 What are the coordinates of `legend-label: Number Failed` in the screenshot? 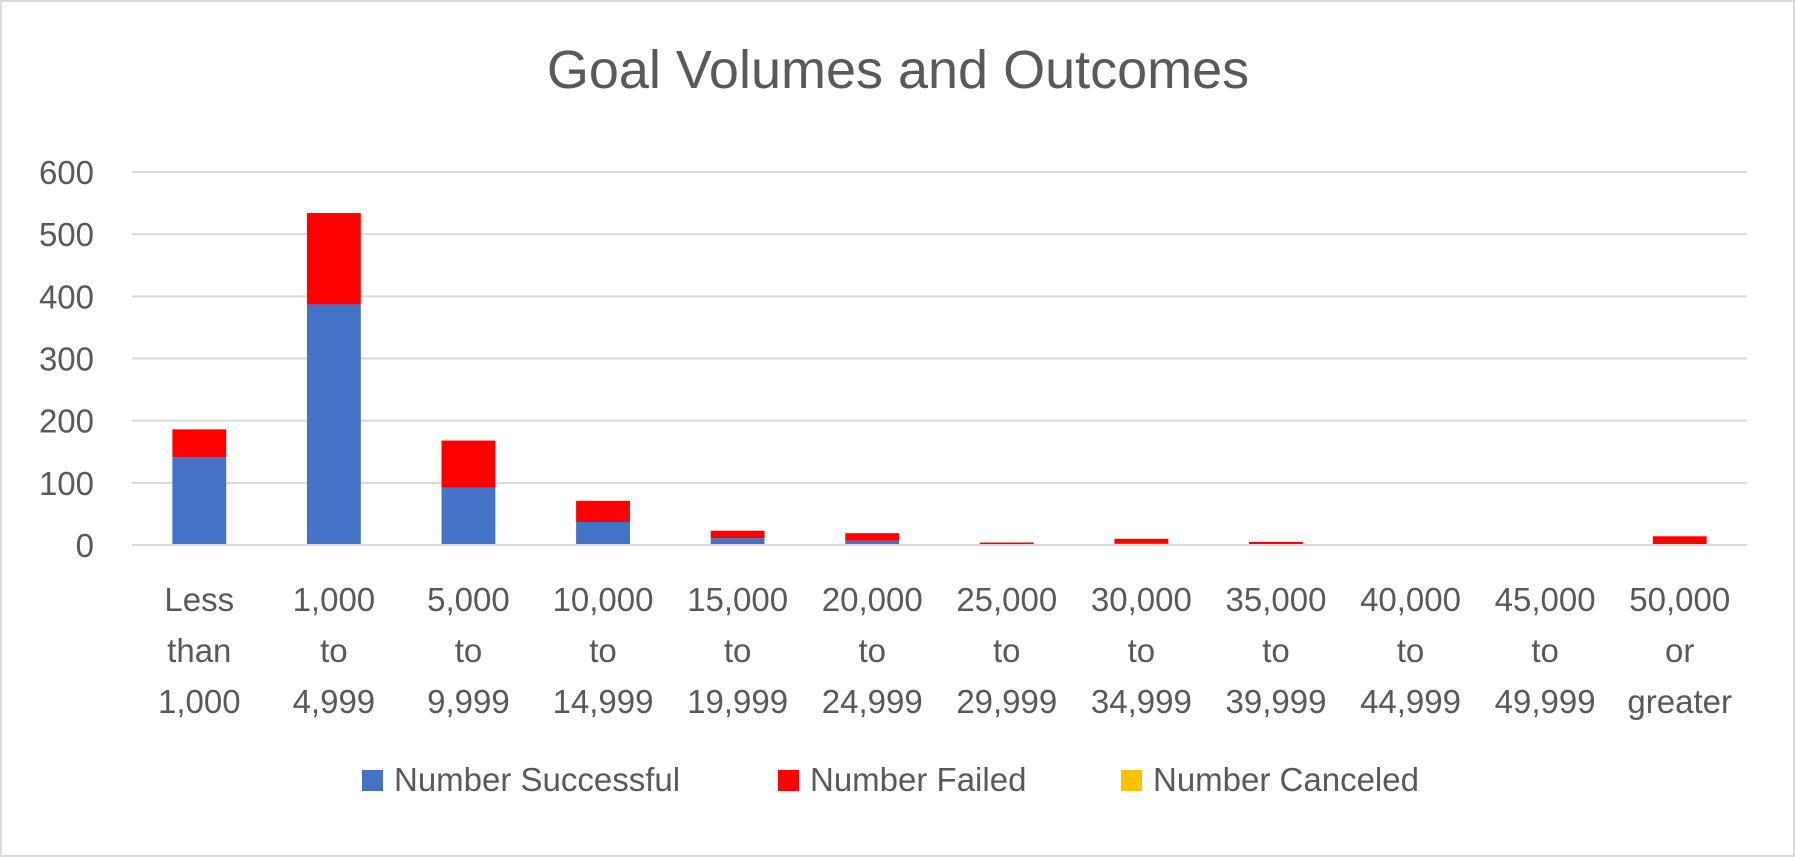 It's located at (918, 779).